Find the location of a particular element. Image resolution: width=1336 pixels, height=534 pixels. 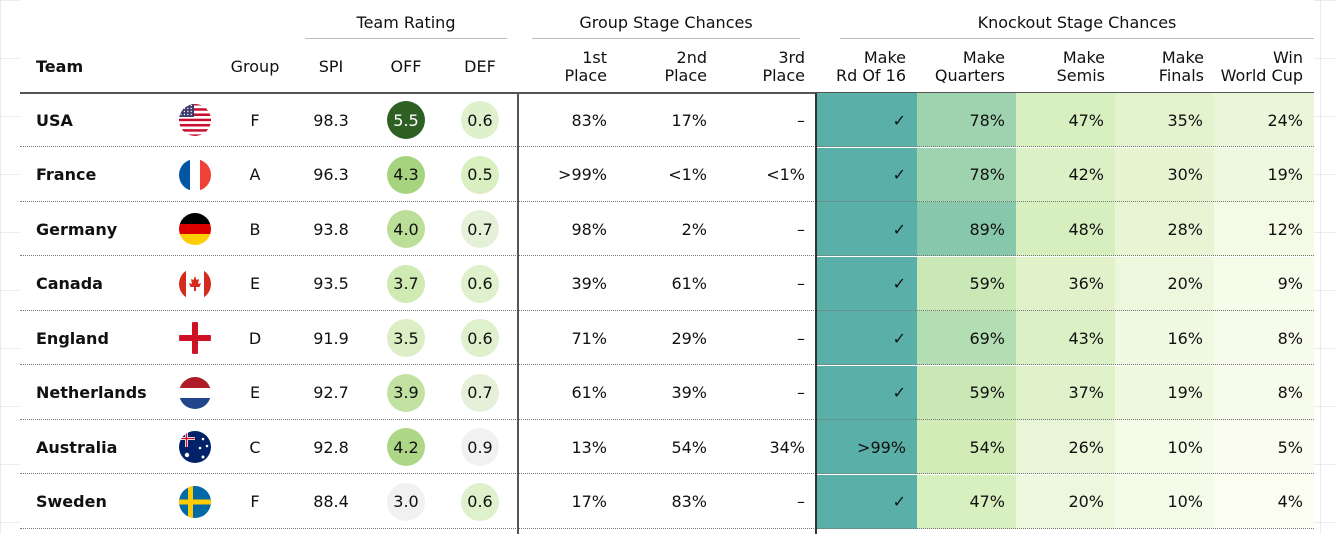

column-header-2nd-place: 2nd Place is located at coordinates (685, 66).